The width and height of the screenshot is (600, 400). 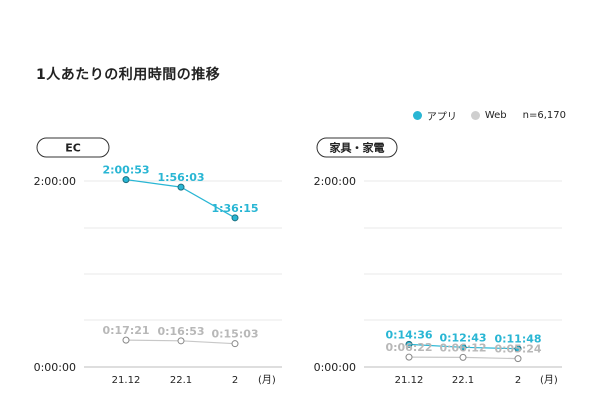 I want to click on data-label-app: 1:36:15, so click(x=234, y=208).